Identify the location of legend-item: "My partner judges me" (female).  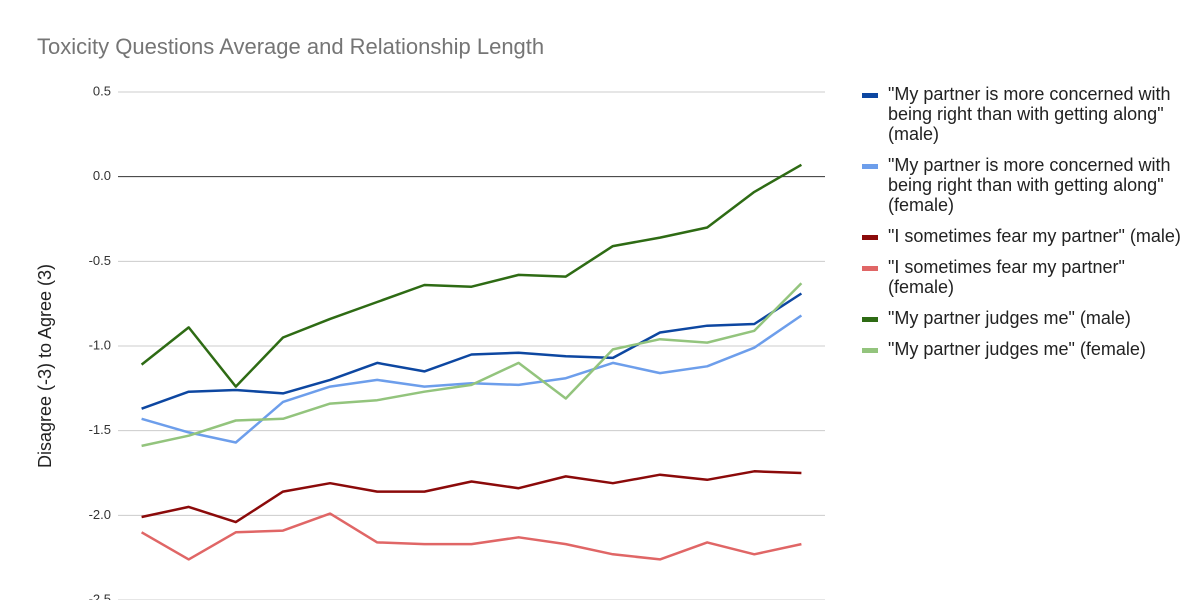
(1022, 349).